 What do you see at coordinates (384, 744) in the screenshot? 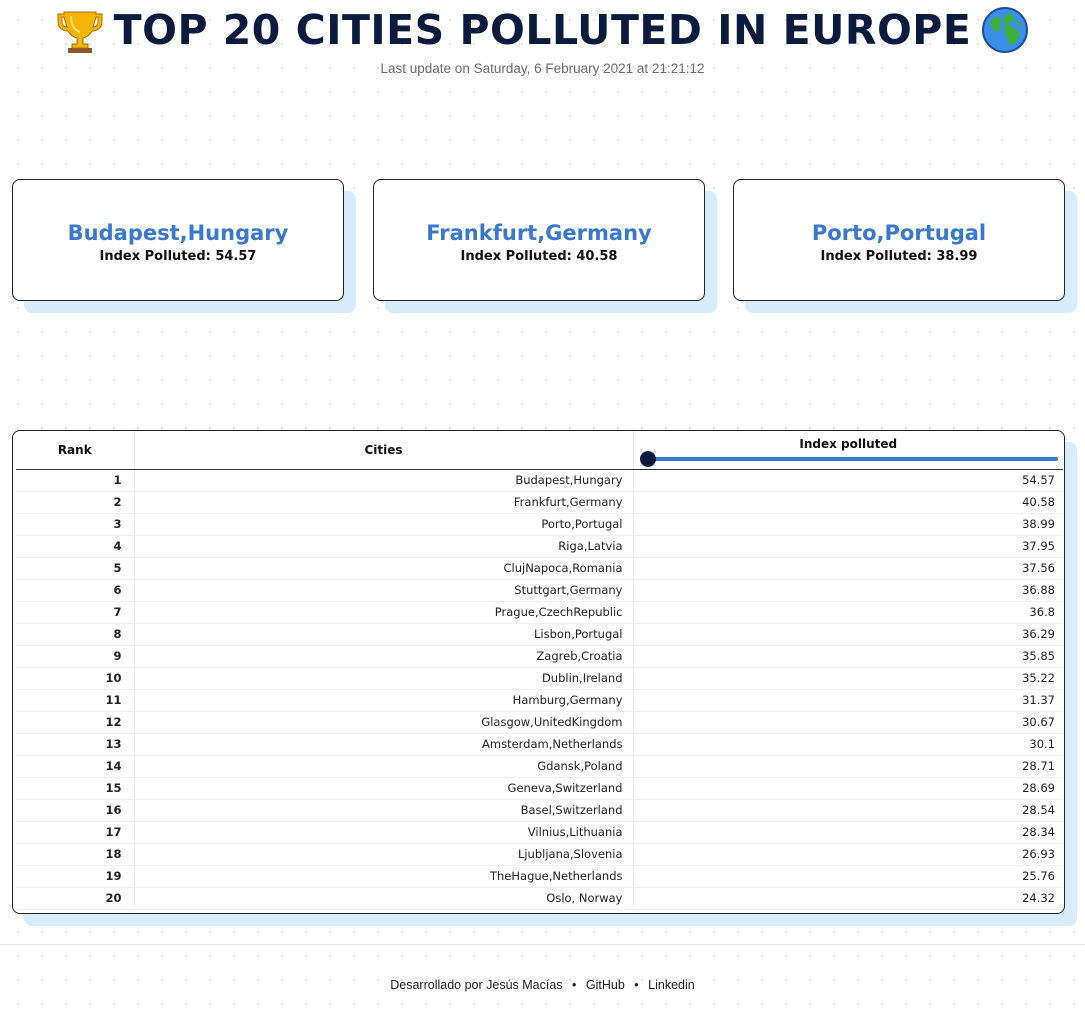
I see `city-cell: Amsterdam,Netherlands` at bounding box center [384, 744].